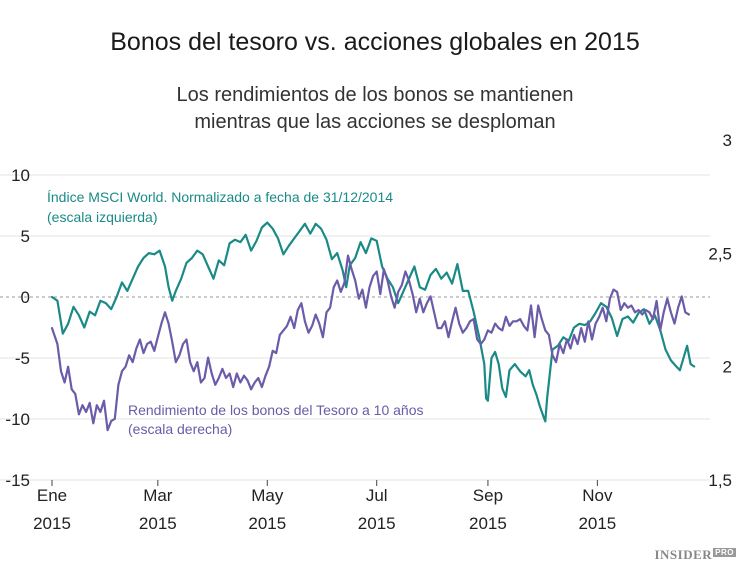 The width and height of the screenshot is (750, 573). I want to click on left-tick-label-4: -10, so click(17, 419).